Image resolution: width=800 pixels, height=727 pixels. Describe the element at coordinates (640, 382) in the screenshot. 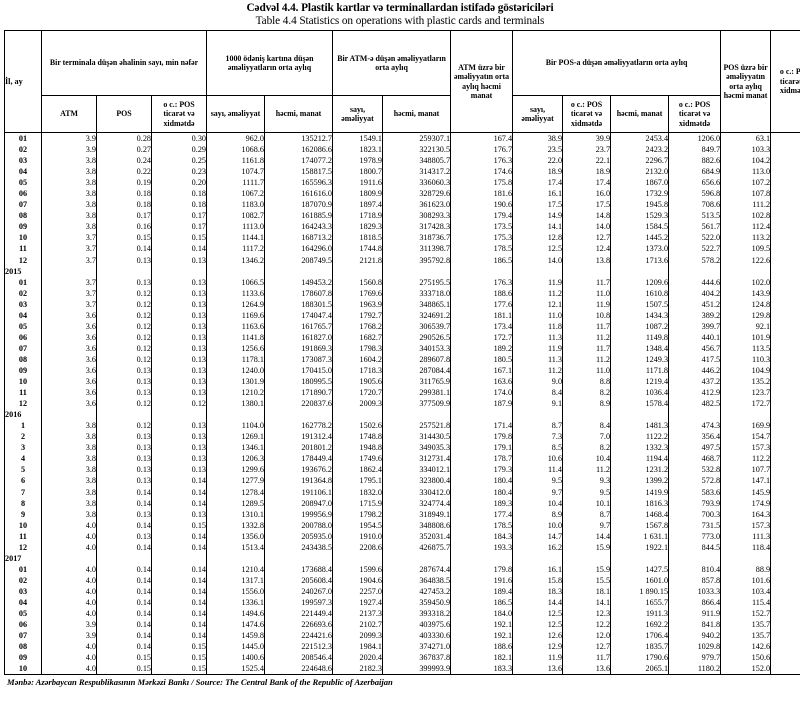

I see `cell-c11: 1219.4` at that location.